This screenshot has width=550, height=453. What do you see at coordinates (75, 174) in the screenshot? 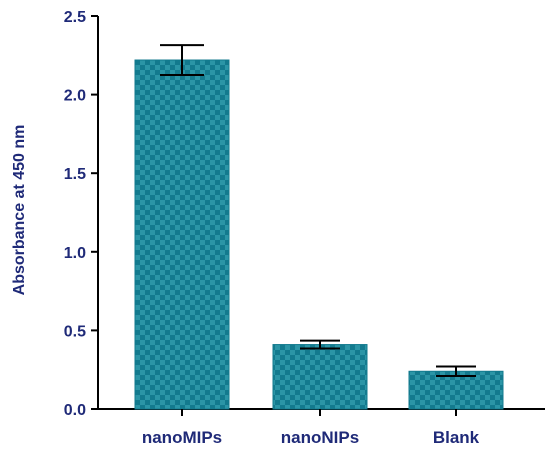
I see `y-tick-label: 1.5` at bounding box center [75, 174].